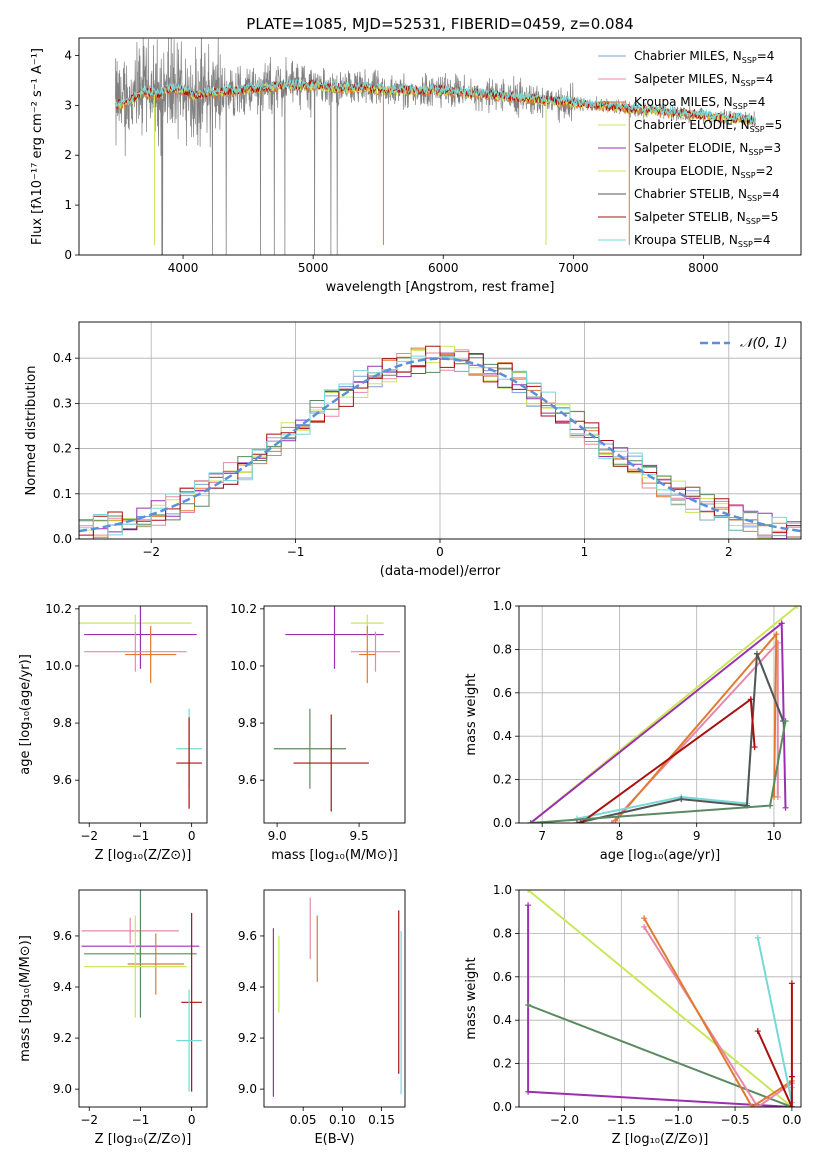 The image size is (819, 1170). What do you see at coordinates (68, 105) in the screenshot?
I see `y-tick-label: 3` at bounding box center [68, 105].